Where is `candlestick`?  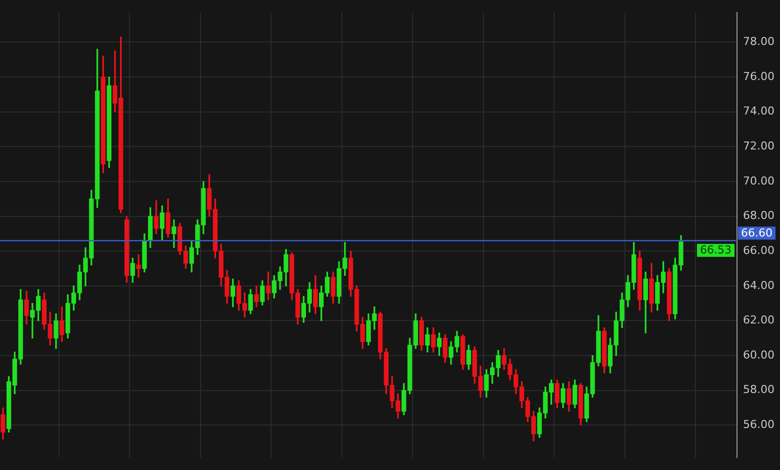 candlestick is located at coordinates (138, 266).